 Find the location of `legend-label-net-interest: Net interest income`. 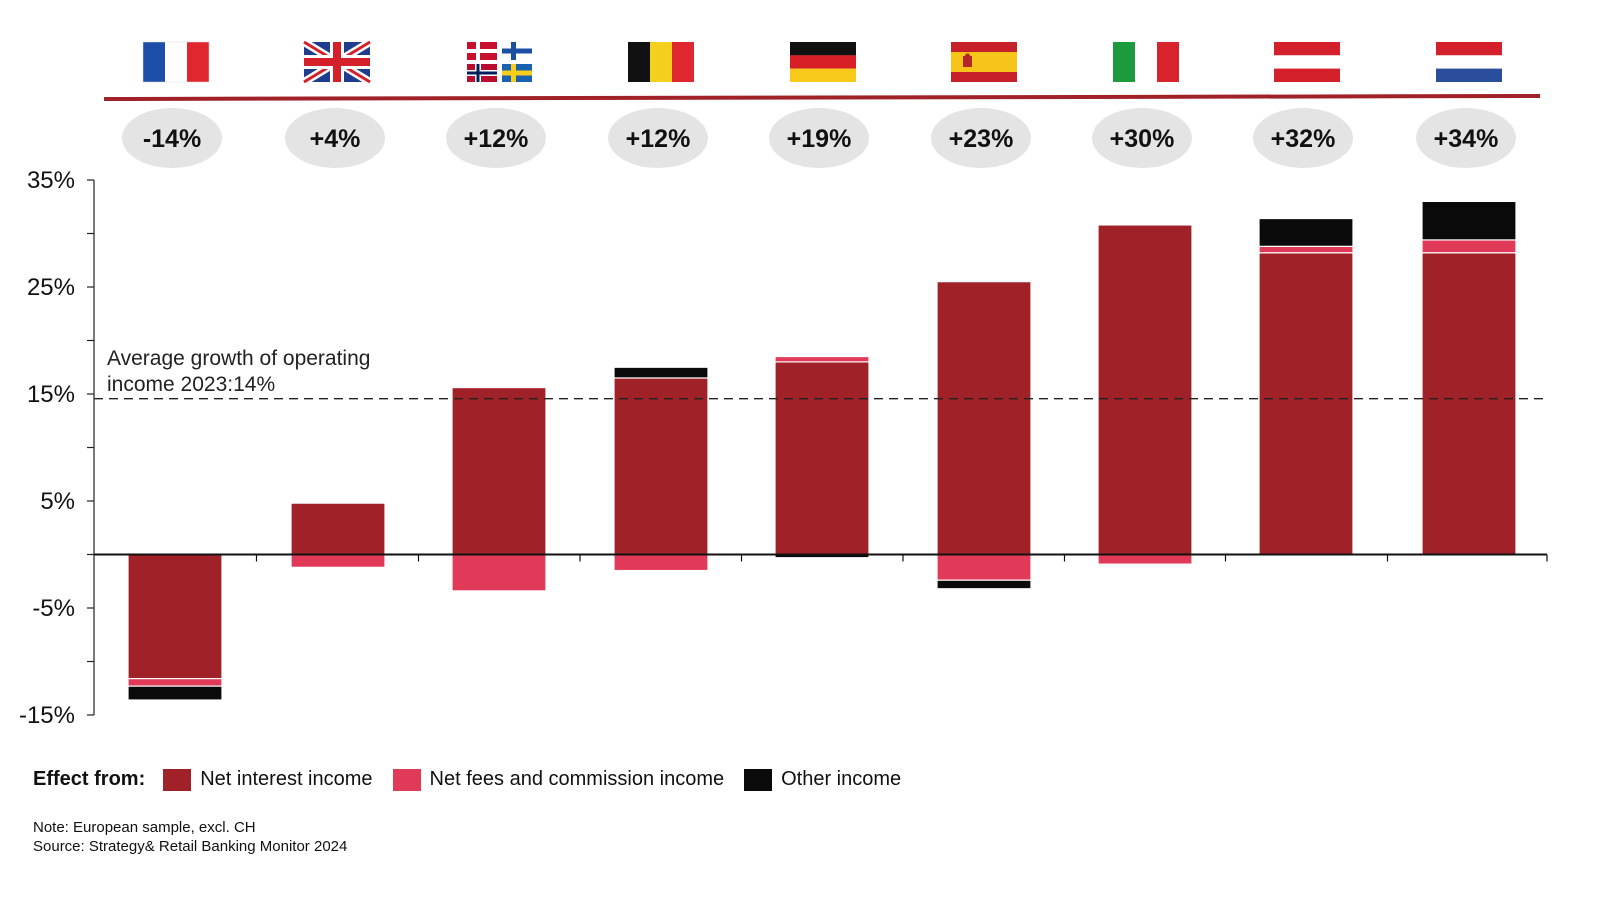

legend-label-net-interest: Net interest income is located at coordinates (286, 779).